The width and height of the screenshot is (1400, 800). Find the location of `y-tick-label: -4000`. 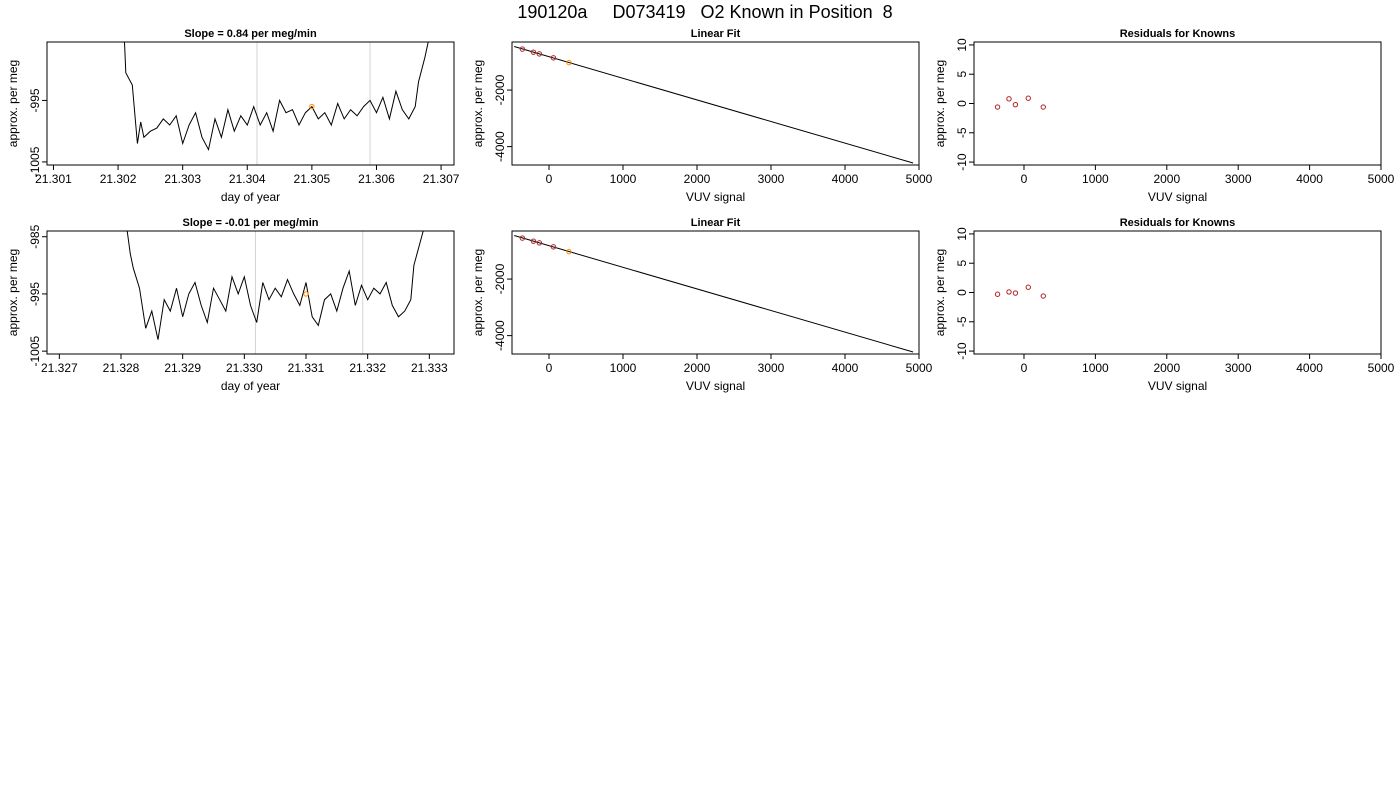

y-tick-label: -4000 is located at coordinates (500, 146).